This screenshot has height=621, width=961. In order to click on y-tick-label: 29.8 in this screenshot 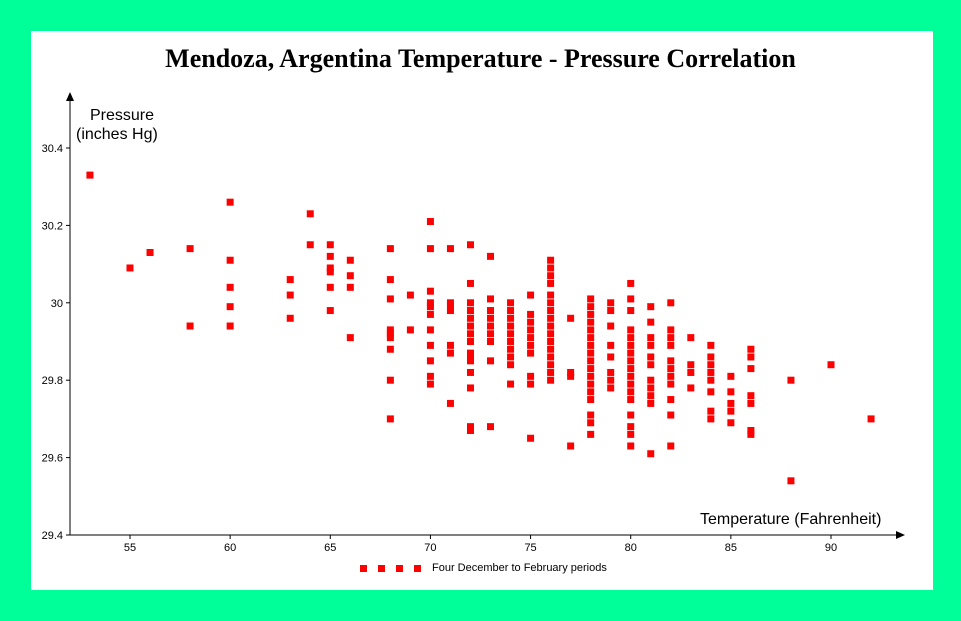, I will do `click(52, 381)`.